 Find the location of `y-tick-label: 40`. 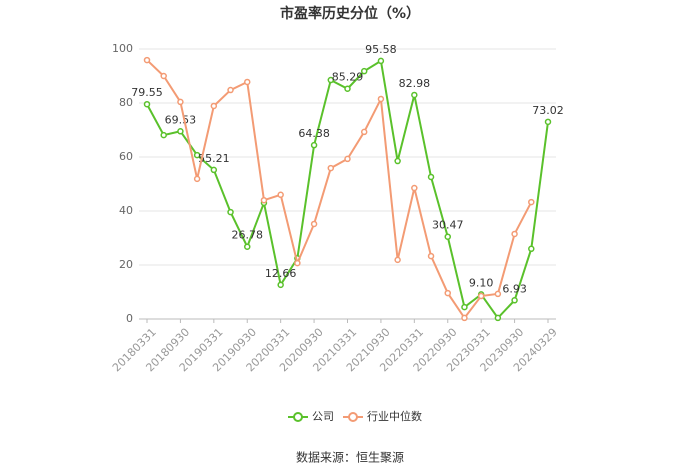

y-tick-label: 40 is located at coordinates (126, 210).